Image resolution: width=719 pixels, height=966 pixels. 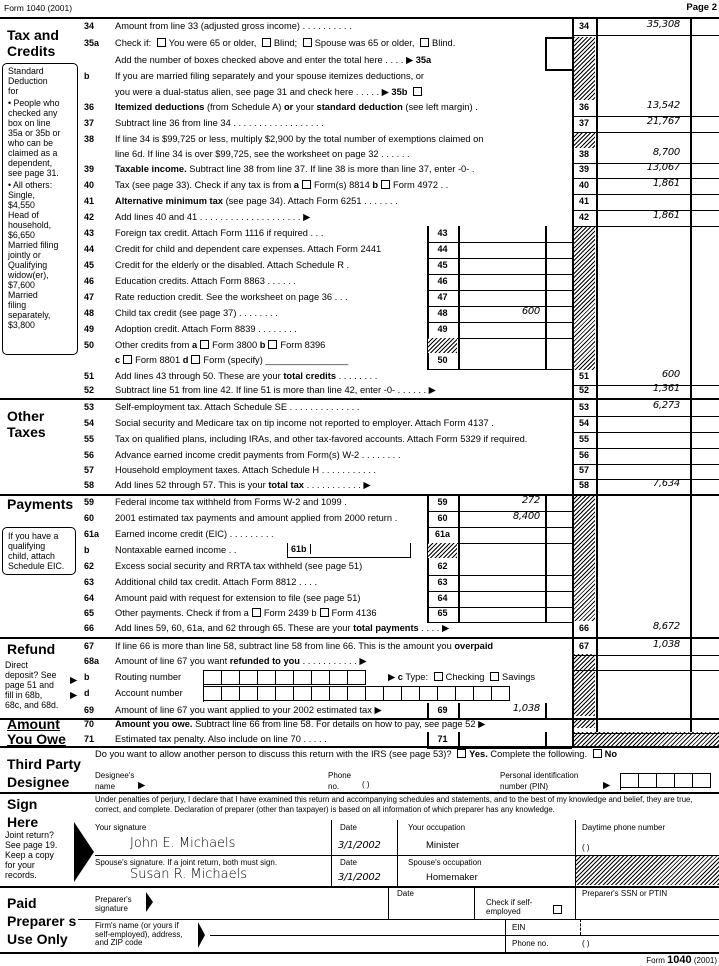 I want to click on sidebar-line: Head of, so click(x=23, y=215).